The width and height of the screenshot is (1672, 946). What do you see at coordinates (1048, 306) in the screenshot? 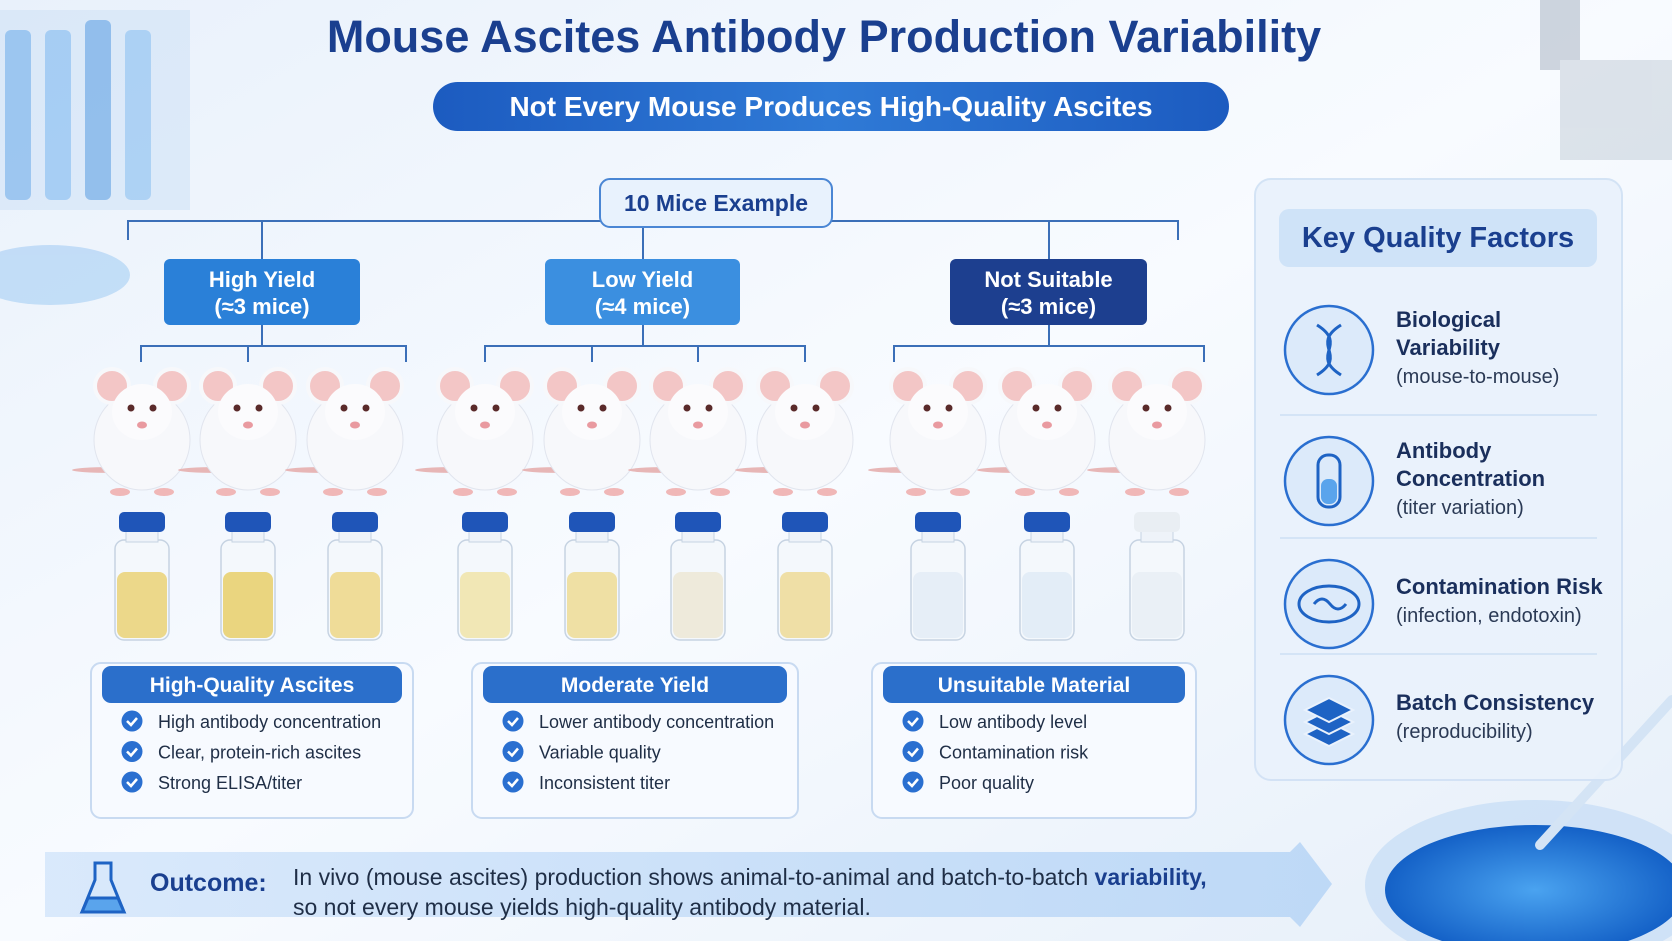
I see `group-count: (≈3 mice)` at bounding box center [1048, 306].